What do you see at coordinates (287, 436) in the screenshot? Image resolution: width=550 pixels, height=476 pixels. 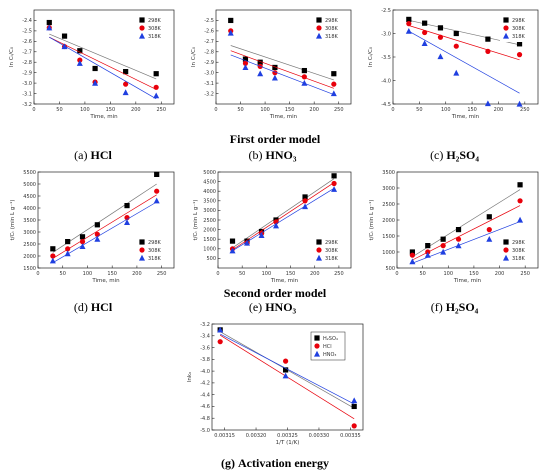 I see `x-tick-label: 0.00325` at bounding box center [287, 436].